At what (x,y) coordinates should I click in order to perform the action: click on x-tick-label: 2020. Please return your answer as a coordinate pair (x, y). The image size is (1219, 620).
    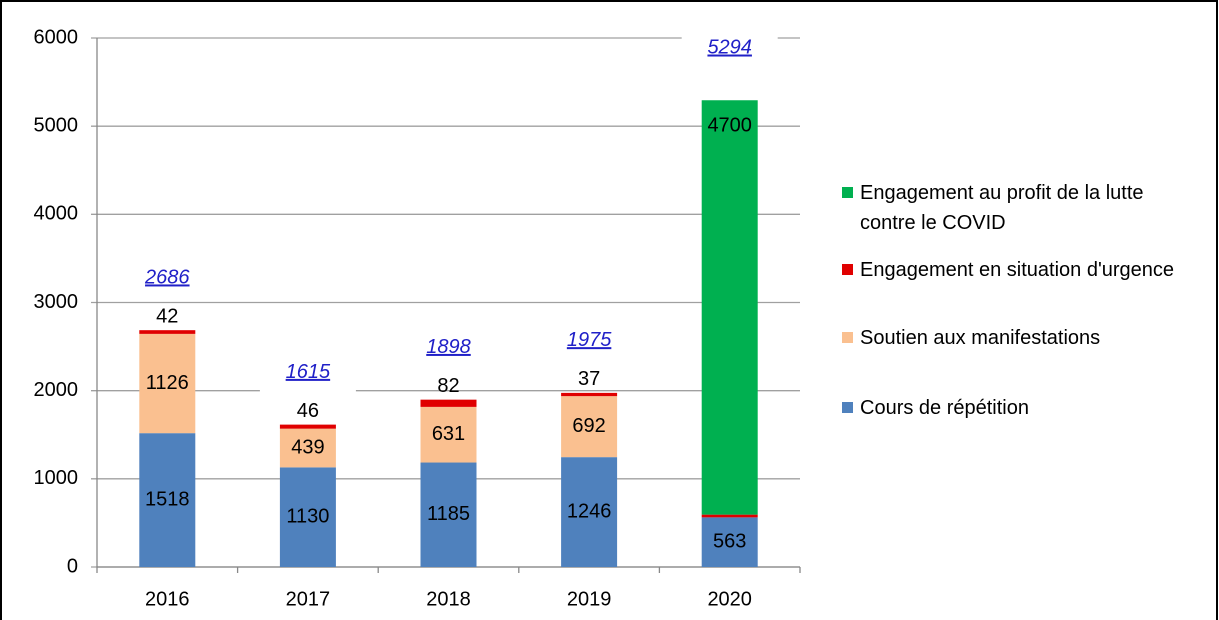
    Looking at the image, I should click on (729, 599).